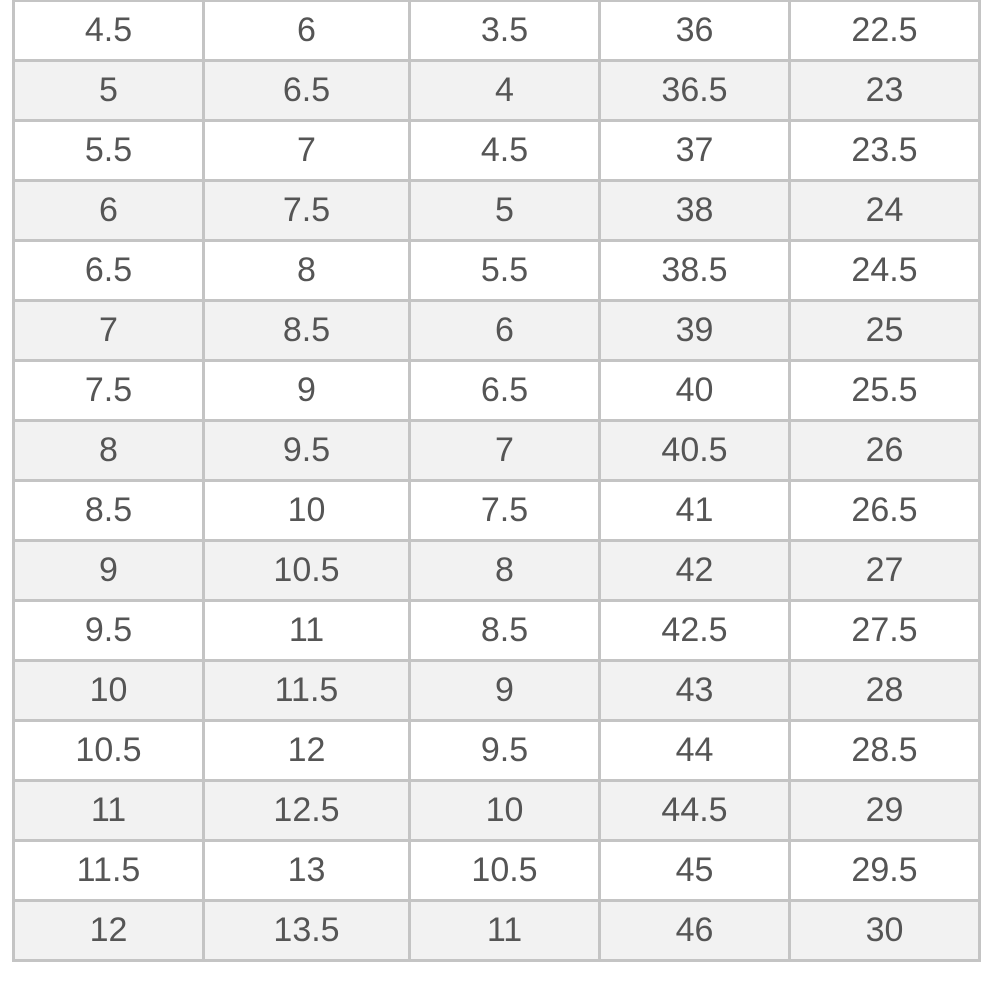 Image resolution: width=1000 pixels, height=1000 pixels. Describe the element at coordinates (694, 450) in the screenshot. I see `table-cell: 40.5` at that location.